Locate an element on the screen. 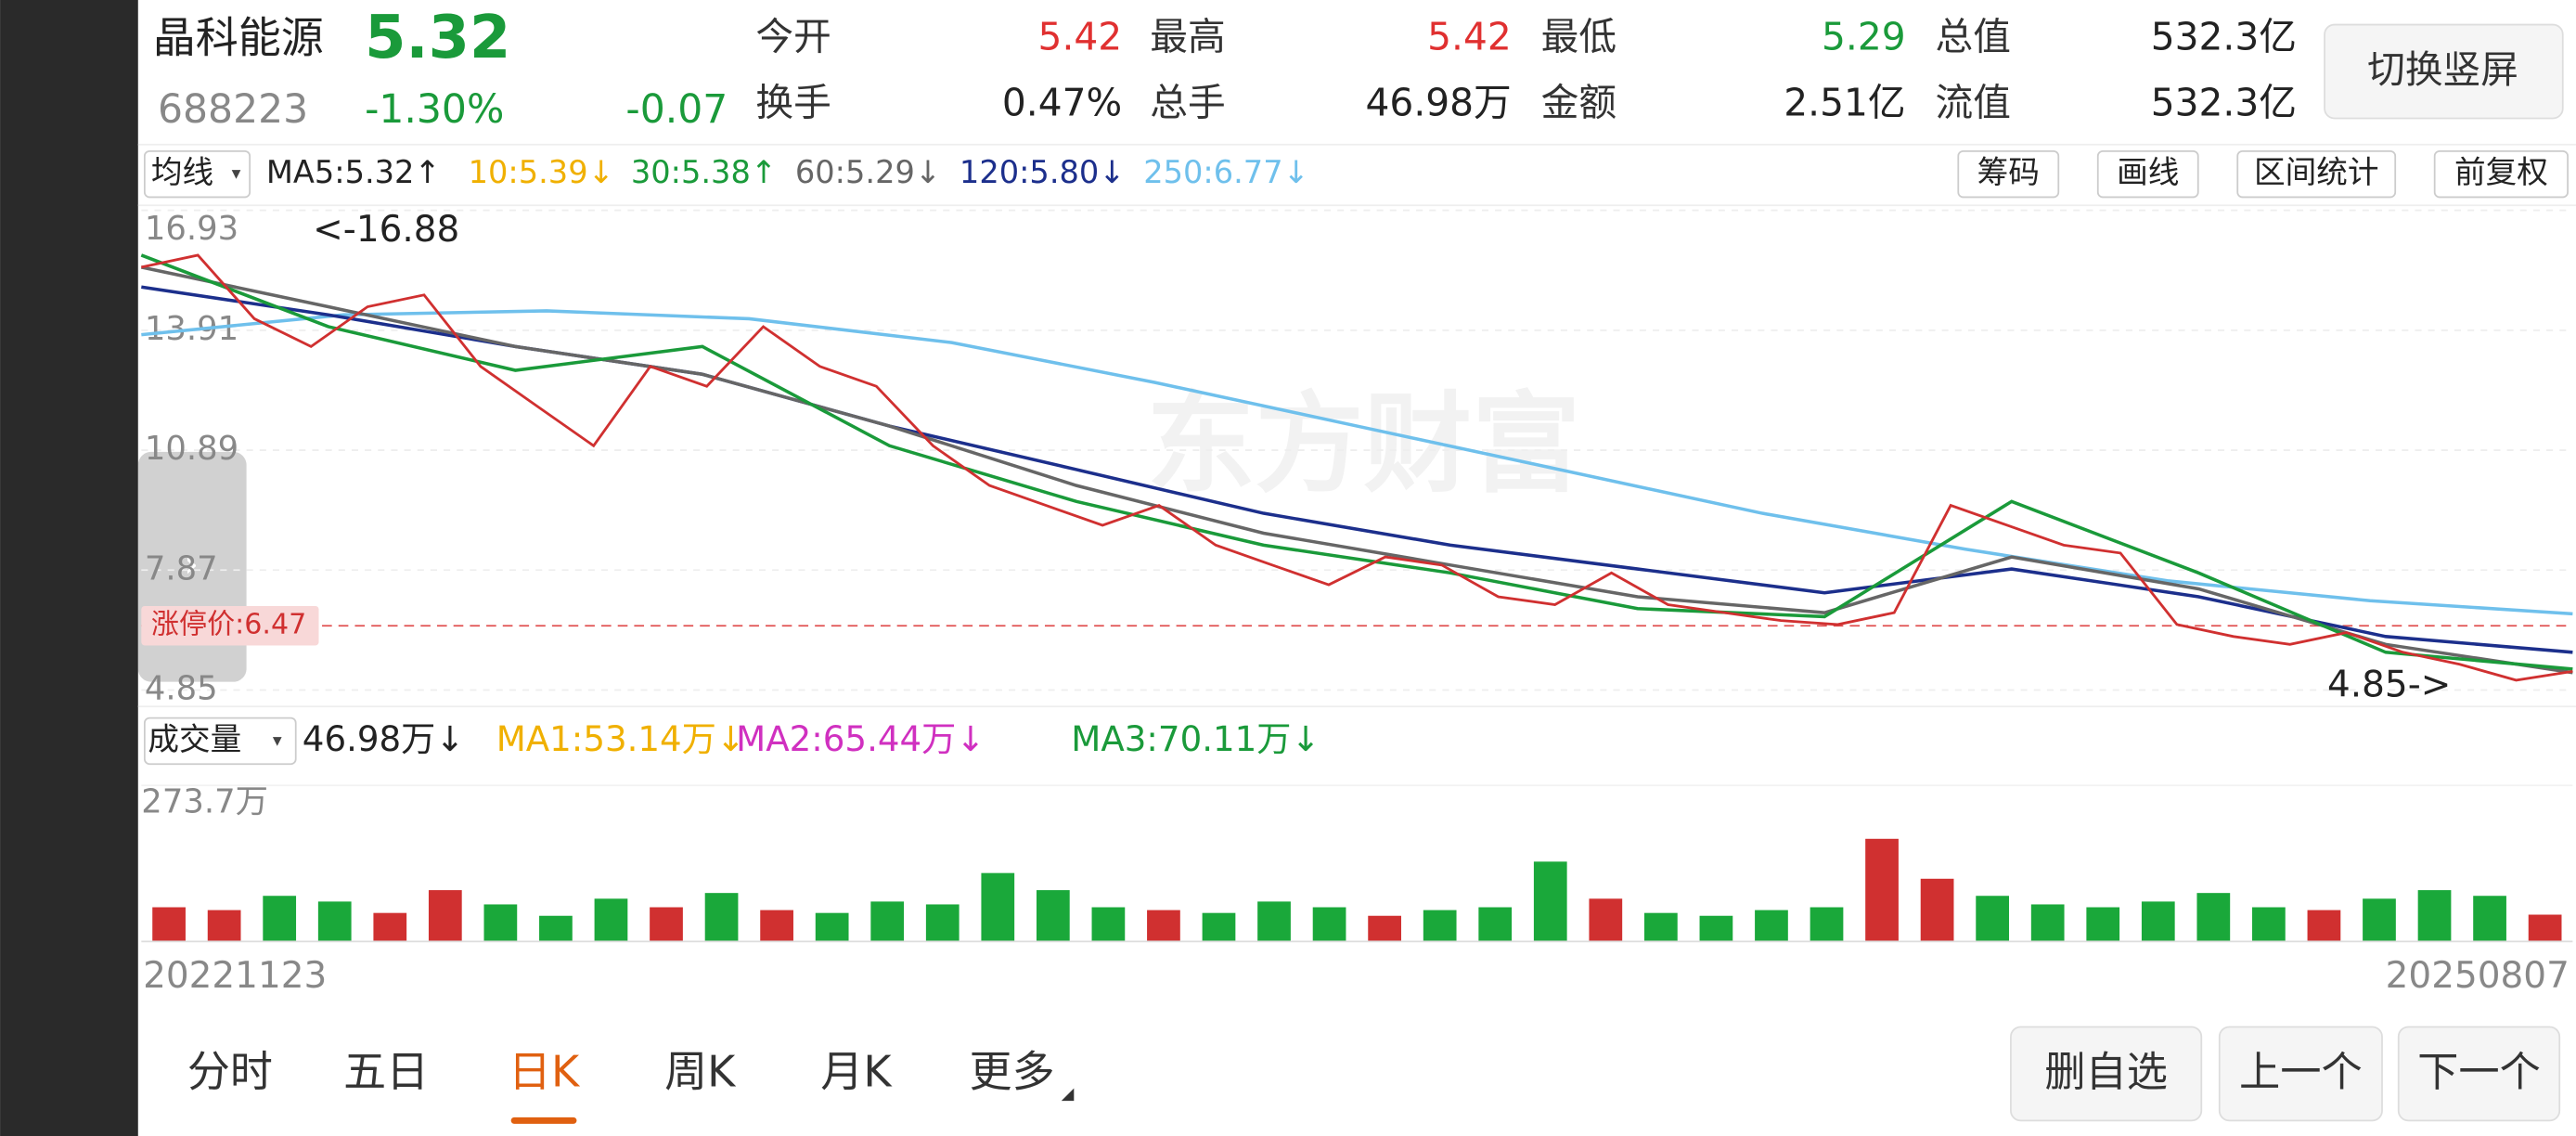  tab-underline is located at coordinates (543, 1120).